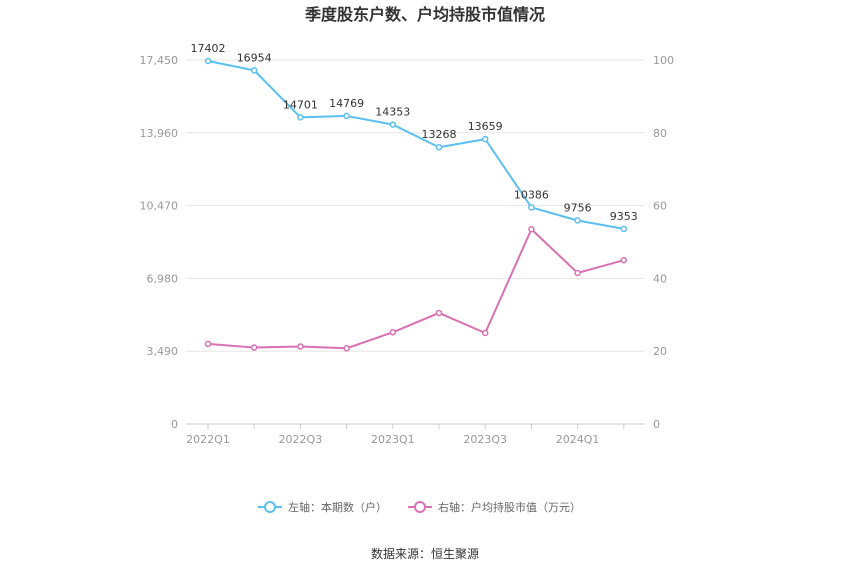 This screenshot has height=575, width=850. I want to click on data-label: 14769, so click(346, 103).